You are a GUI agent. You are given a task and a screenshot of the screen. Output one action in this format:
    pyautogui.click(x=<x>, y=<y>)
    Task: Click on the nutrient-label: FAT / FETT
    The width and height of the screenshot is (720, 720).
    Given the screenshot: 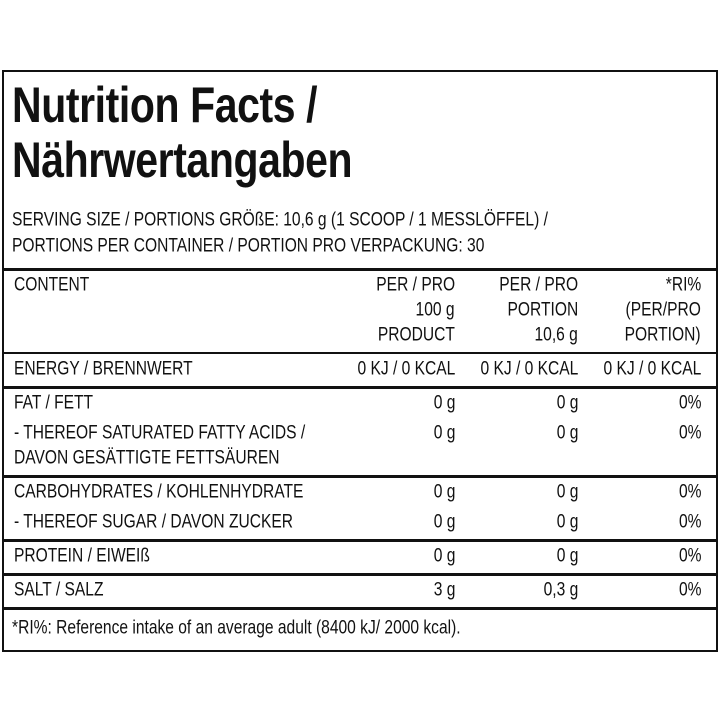 What is the action you would take?
    pyautogui.click(x=54, y=403)
    